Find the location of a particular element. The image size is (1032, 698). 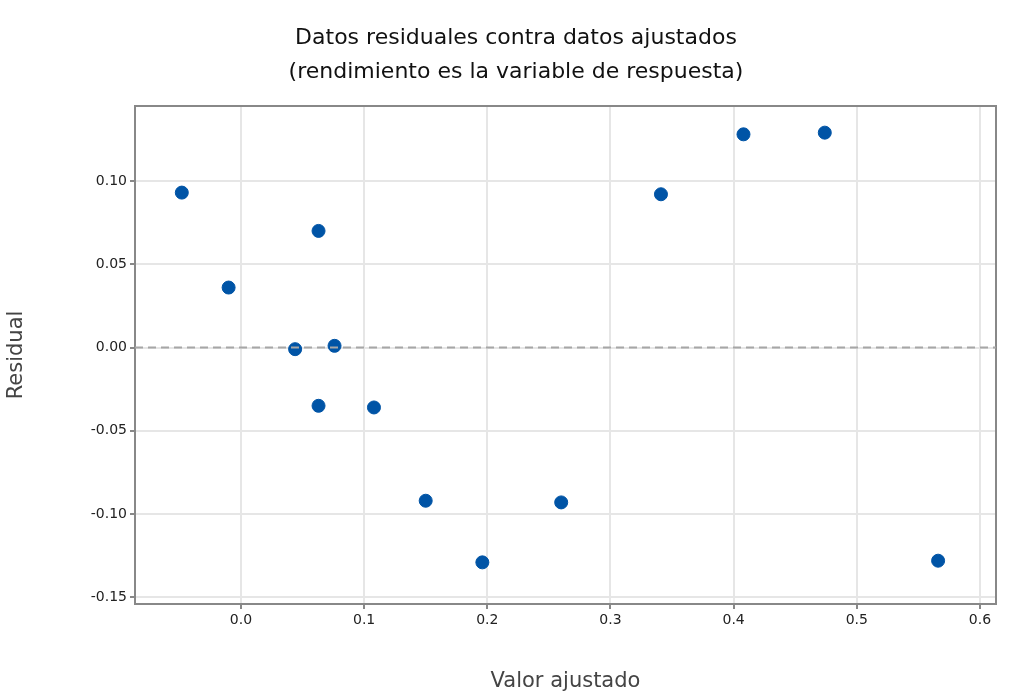

x-tick-label: 0.4 is located at coordinates (733, 619).